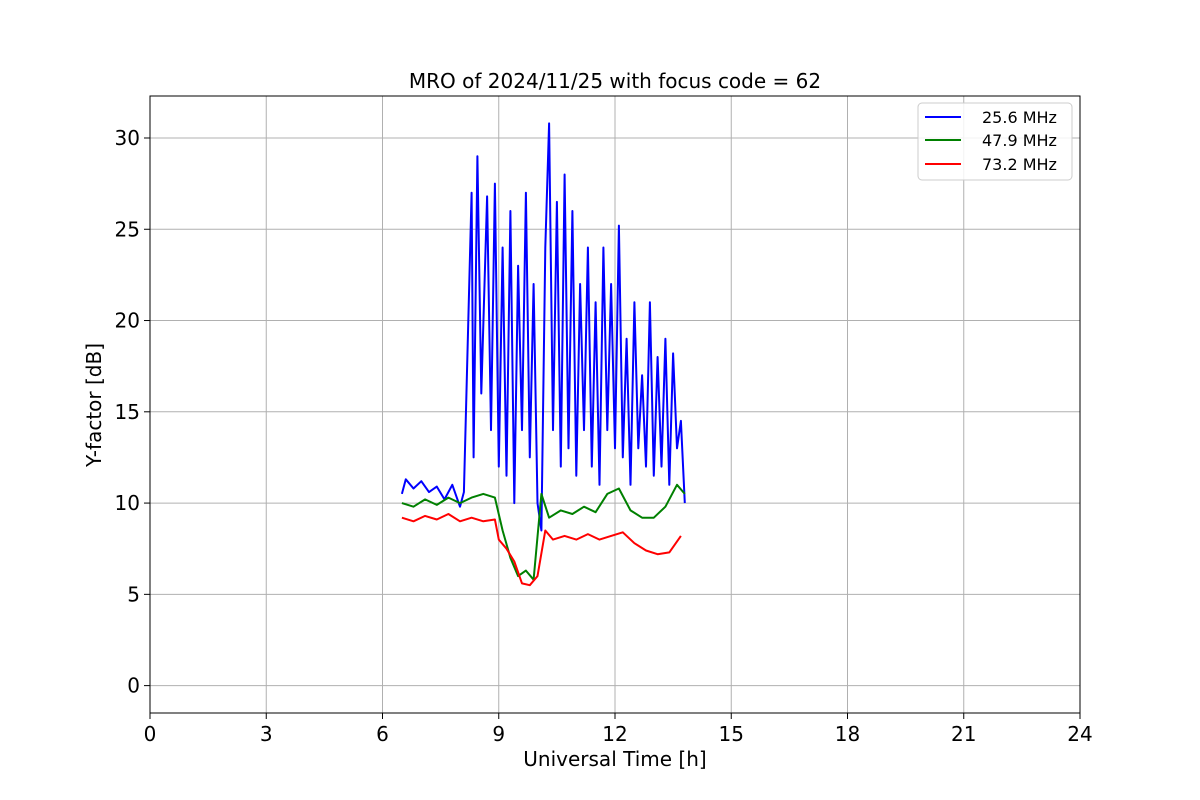 The height and width of the screenshot is (800, 1200). Describe the element at coordinates (266, 734) in the screenshot. I see `x-tick-label: 3` at that location.